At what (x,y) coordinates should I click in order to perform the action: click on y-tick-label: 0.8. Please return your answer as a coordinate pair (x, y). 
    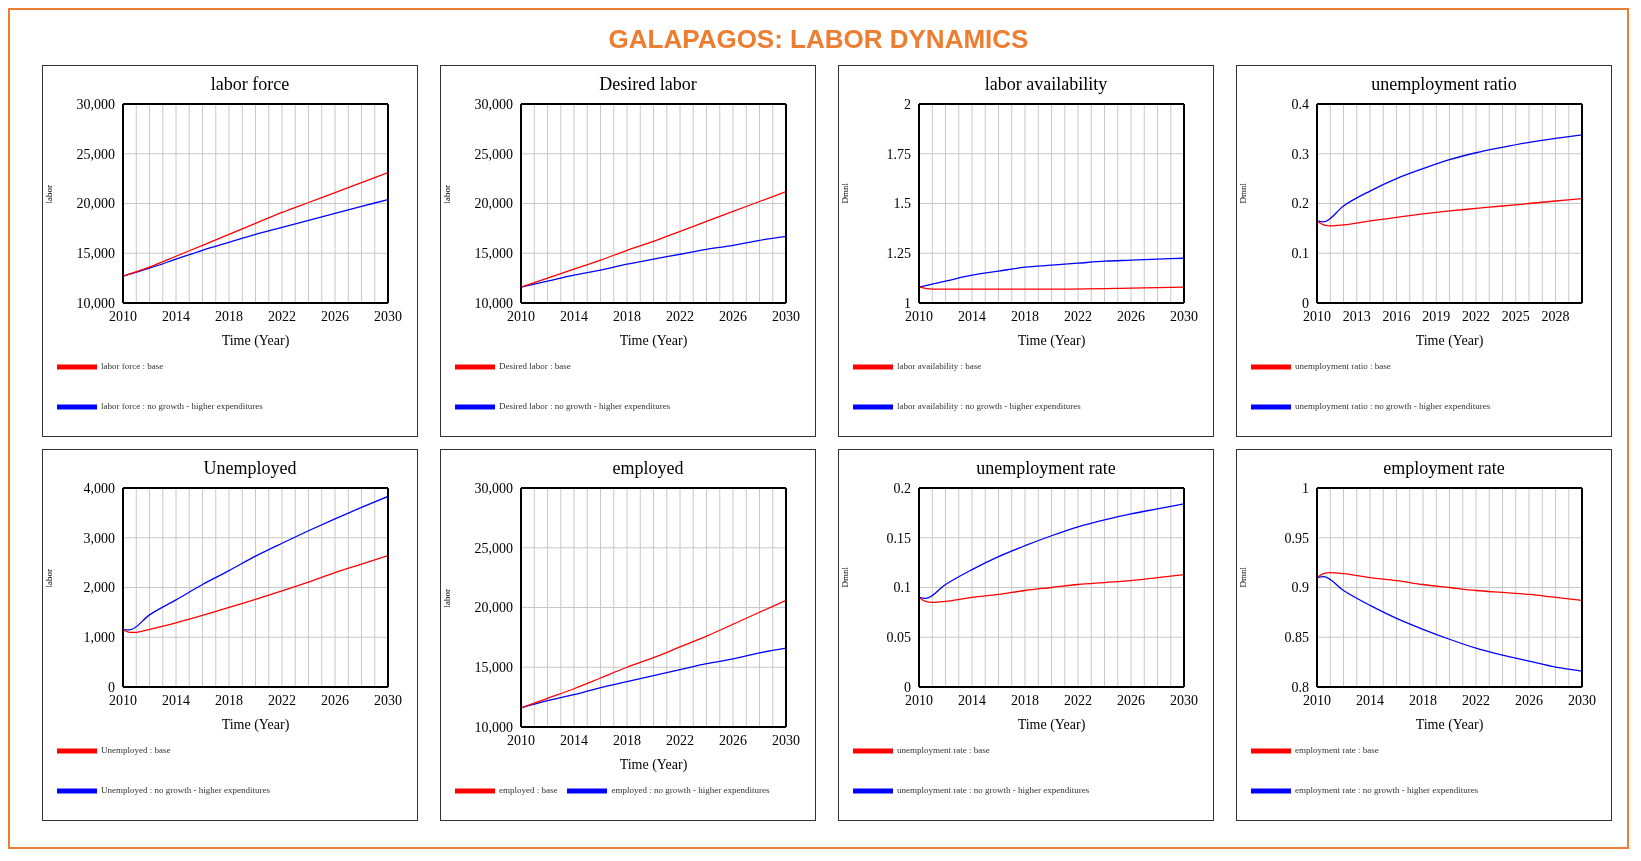
    Looking at the image, I should click on (1300, 687).